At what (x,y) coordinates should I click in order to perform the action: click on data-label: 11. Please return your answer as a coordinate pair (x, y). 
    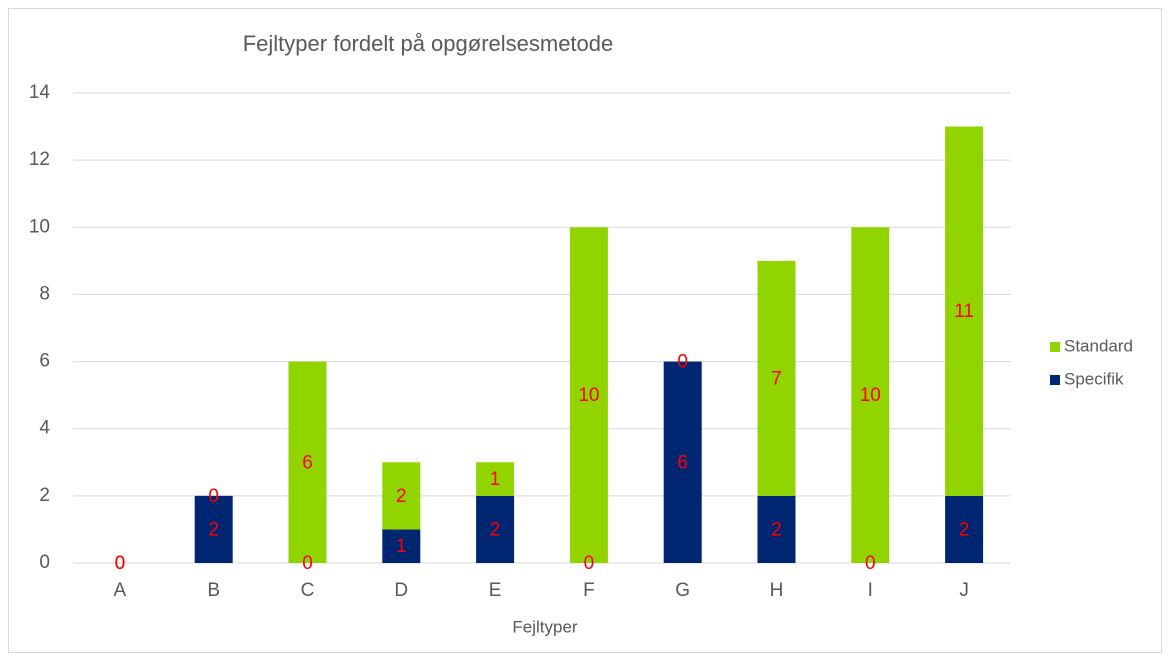
    Looking at the image, I should click on (964, 311).